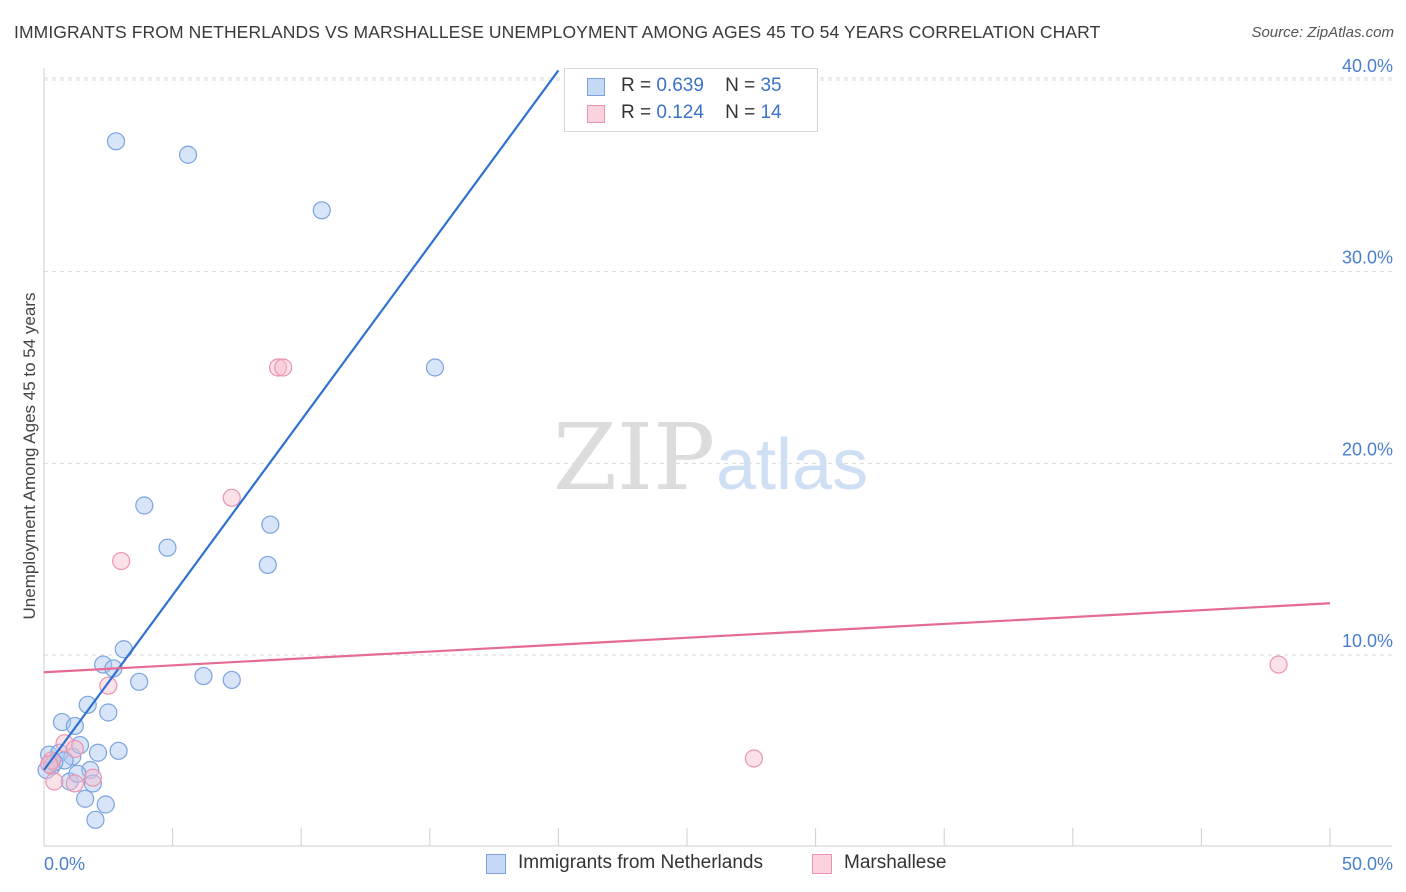 The width and height of the screenshot is (1406, 892). Describe the element at coordinates (691, 100) in the screenshot. I see `correlation-legend: R = 0.639 N = 35 R = 0.124 N = 14` at that location.